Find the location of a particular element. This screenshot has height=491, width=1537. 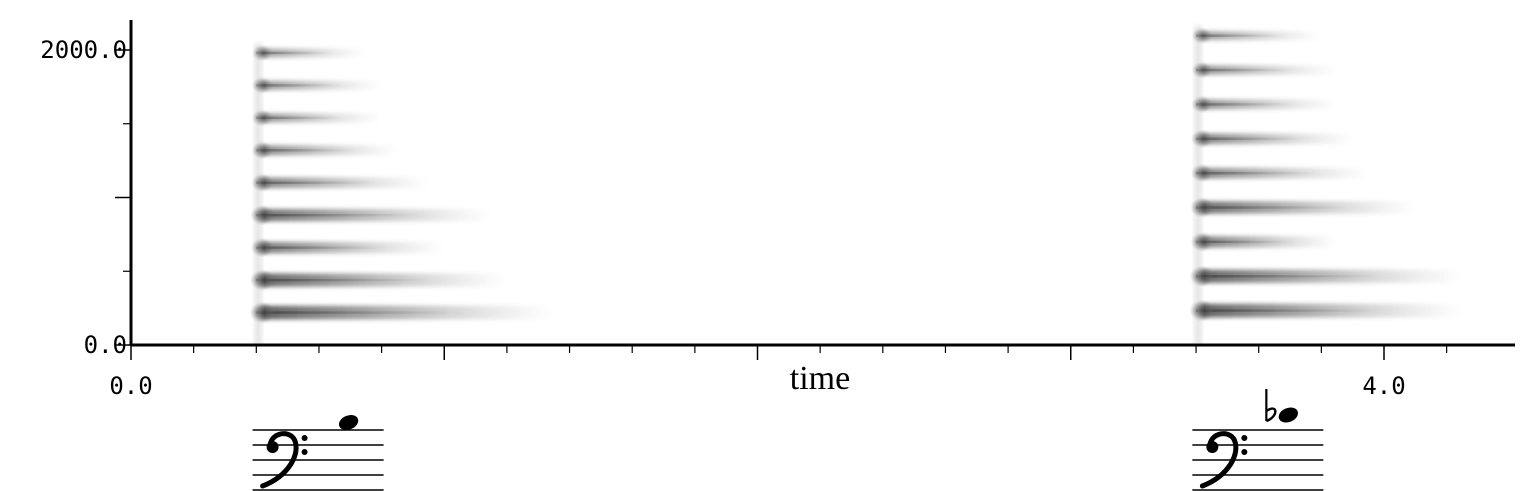

note-1-energy is located at coordinates (401, 193).